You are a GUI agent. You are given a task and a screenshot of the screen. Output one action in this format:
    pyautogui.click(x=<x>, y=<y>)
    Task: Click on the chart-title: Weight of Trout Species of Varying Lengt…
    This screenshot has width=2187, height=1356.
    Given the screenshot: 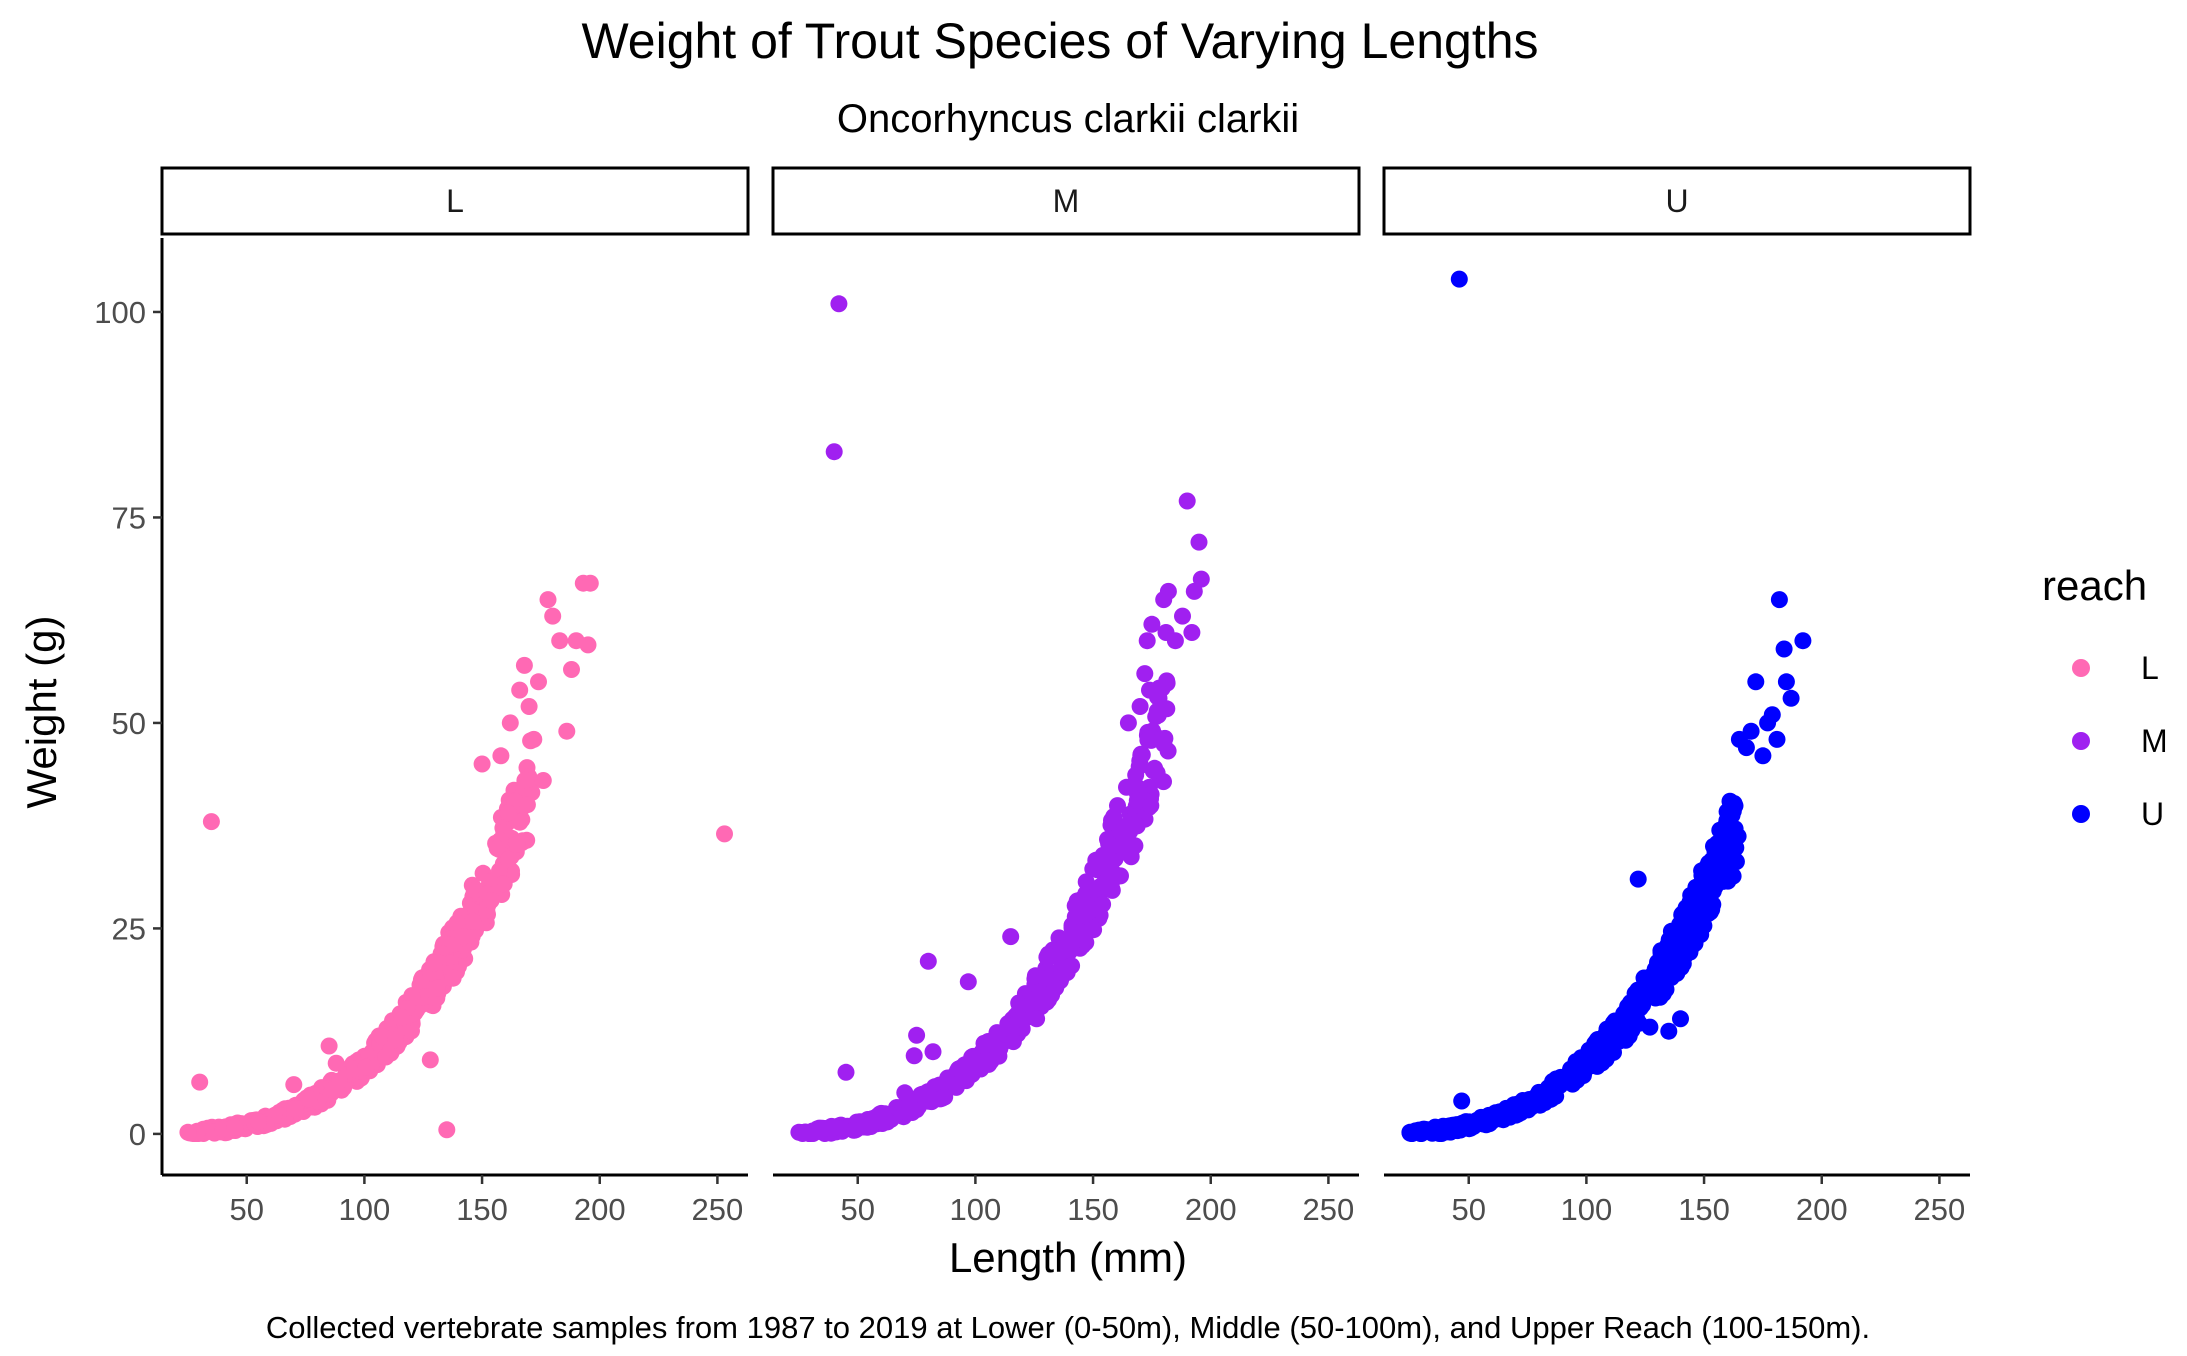 What is the action you would take?
    pyautogui.click(x=1059, y=41)
    